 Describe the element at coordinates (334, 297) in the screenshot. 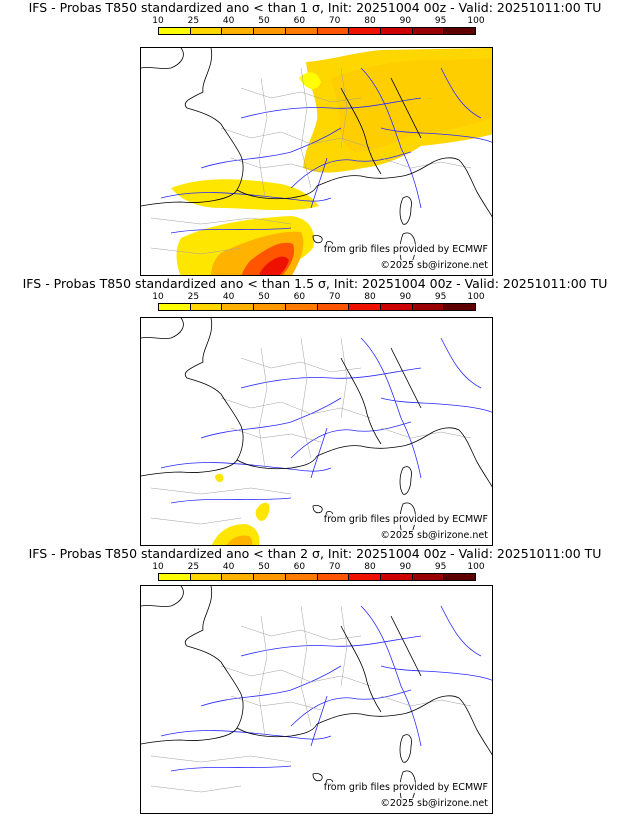

I see `legend-tick-label: 70` at that location.